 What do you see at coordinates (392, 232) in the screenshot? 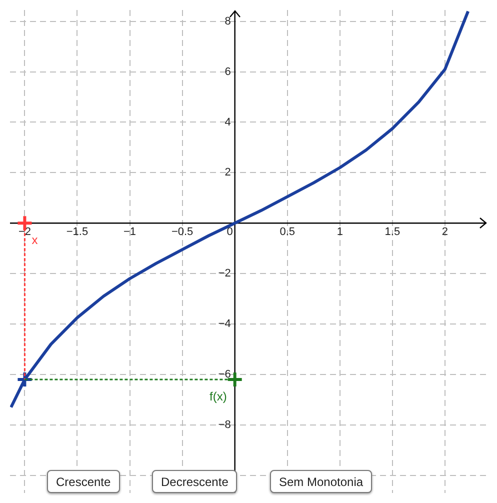
I see `x-tick-label: 1.5` at bounding box center [392, 232].